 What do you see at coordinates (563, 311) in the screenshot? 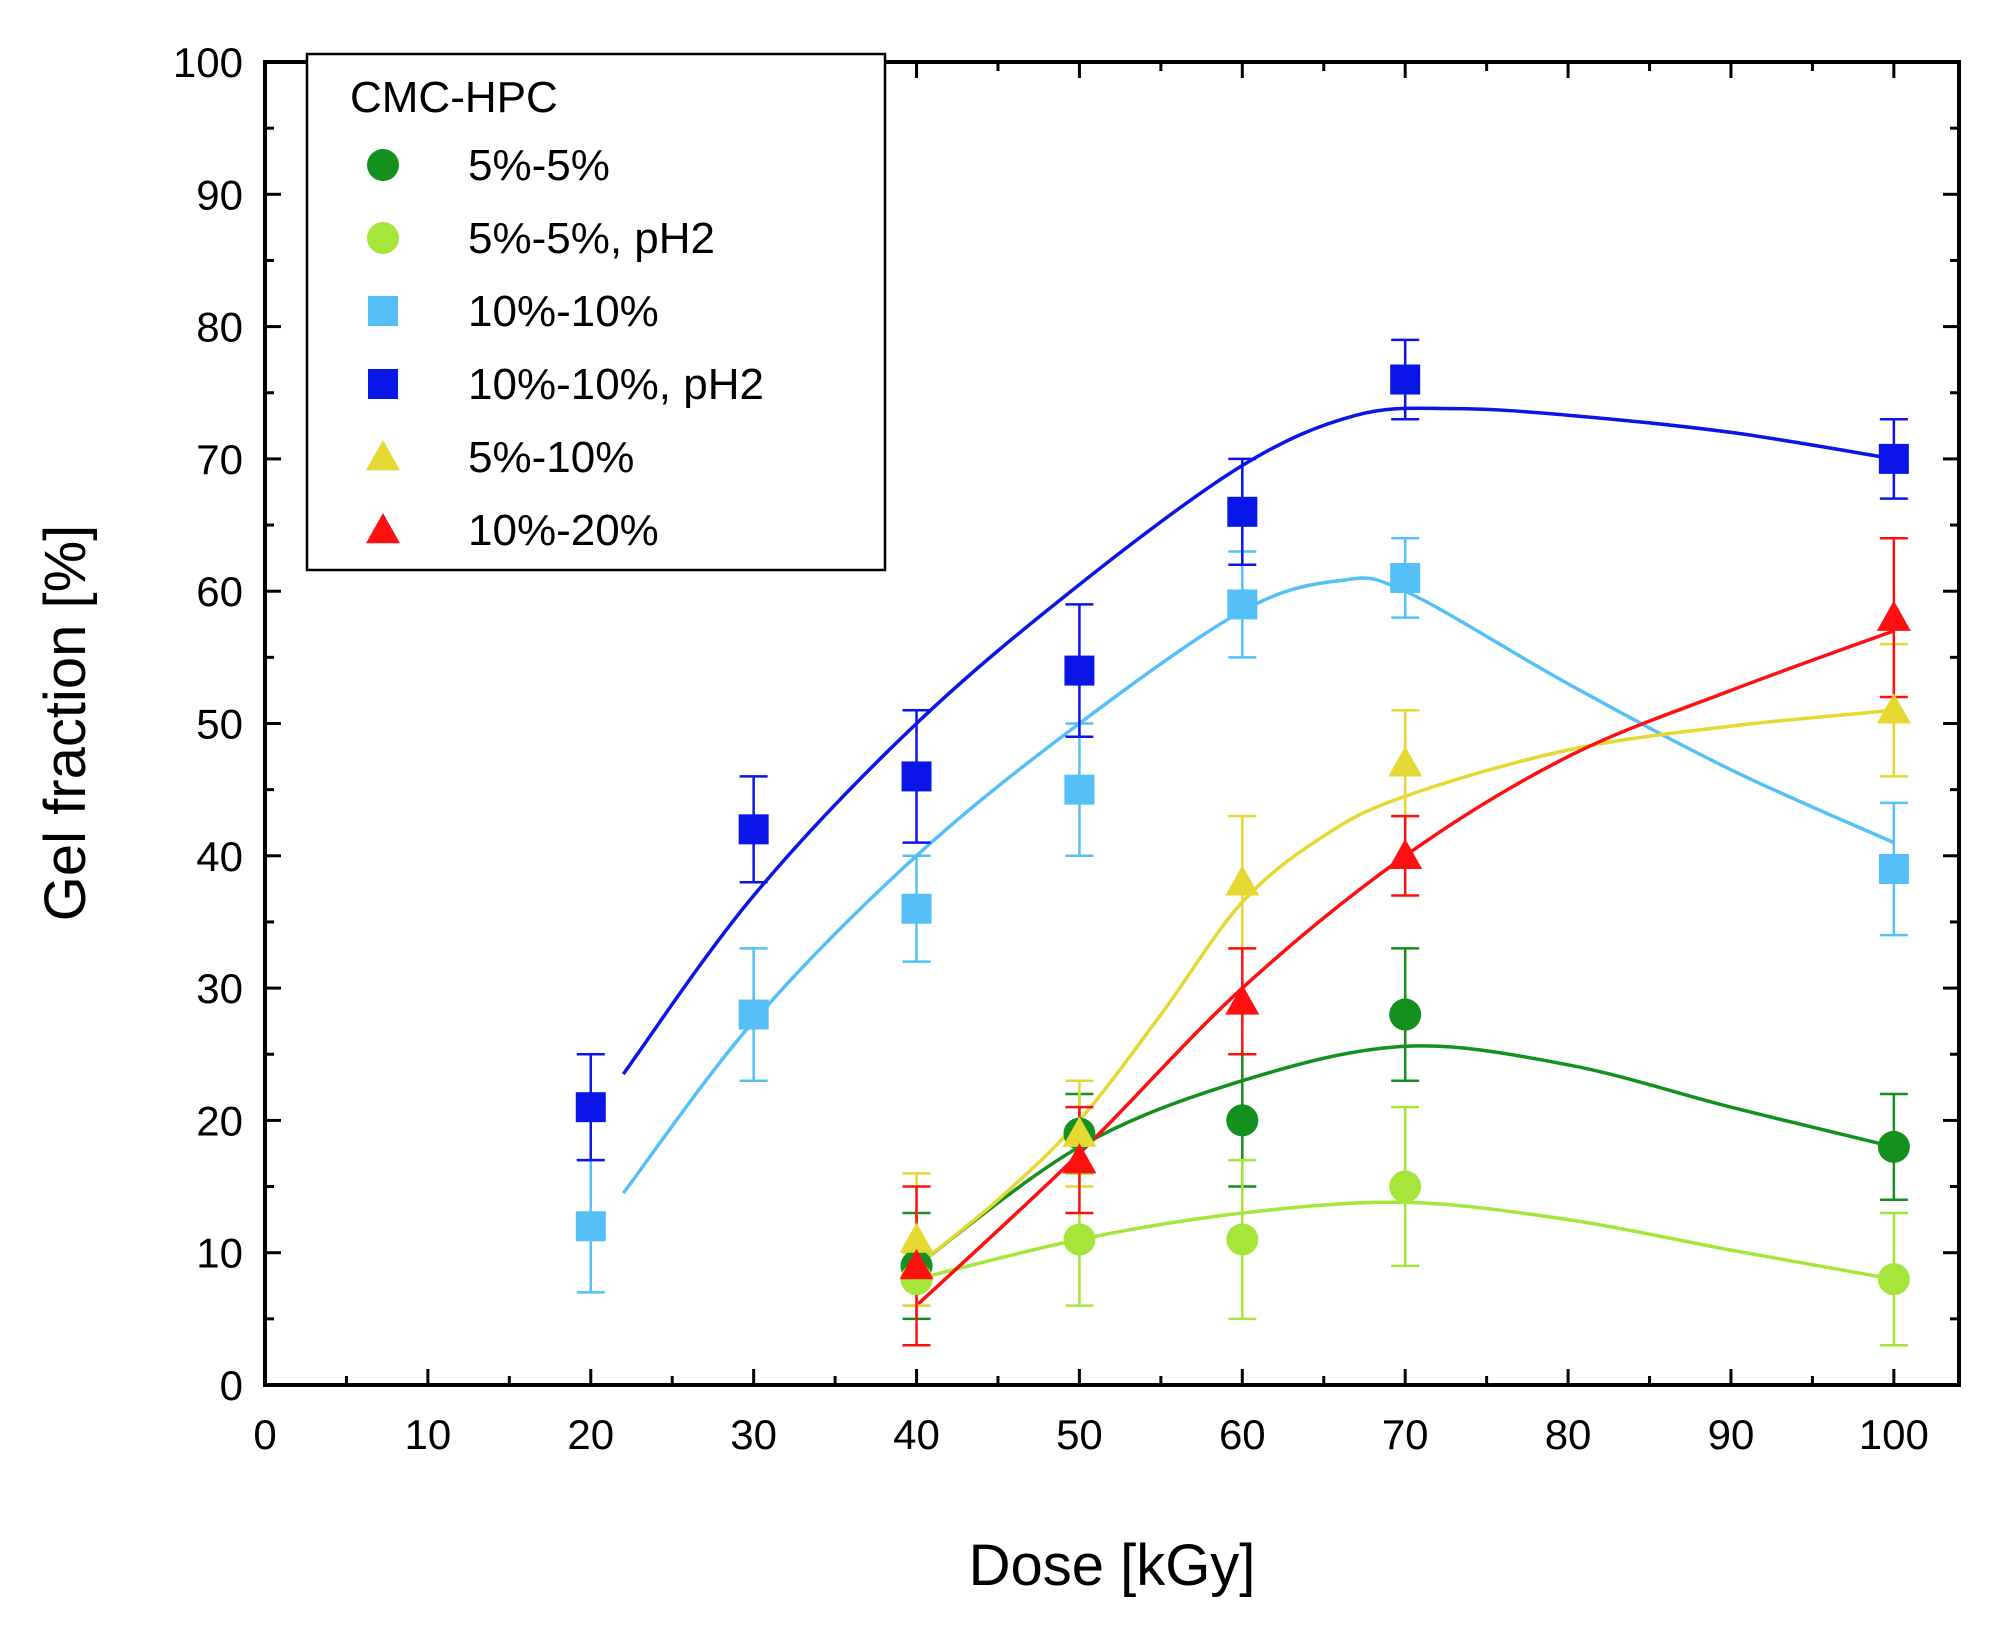
I see `legend-label-10pct-10pct: 10%-10%` at bounding box center [563, 311].